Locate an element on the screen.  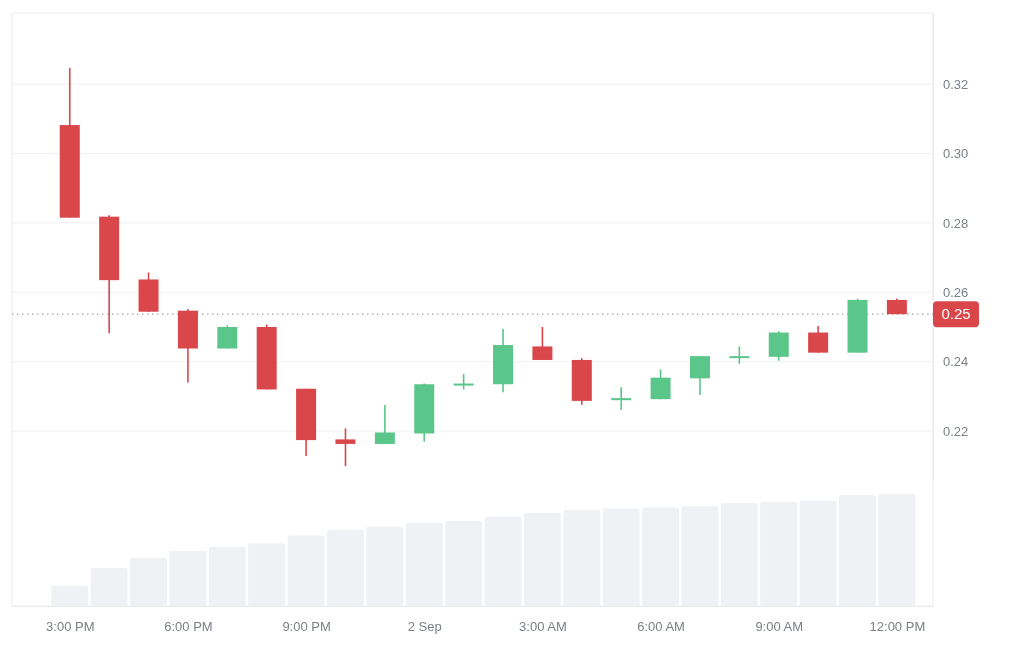
x-tick-label: 6:00 AM is located at coordinates (661, 627).